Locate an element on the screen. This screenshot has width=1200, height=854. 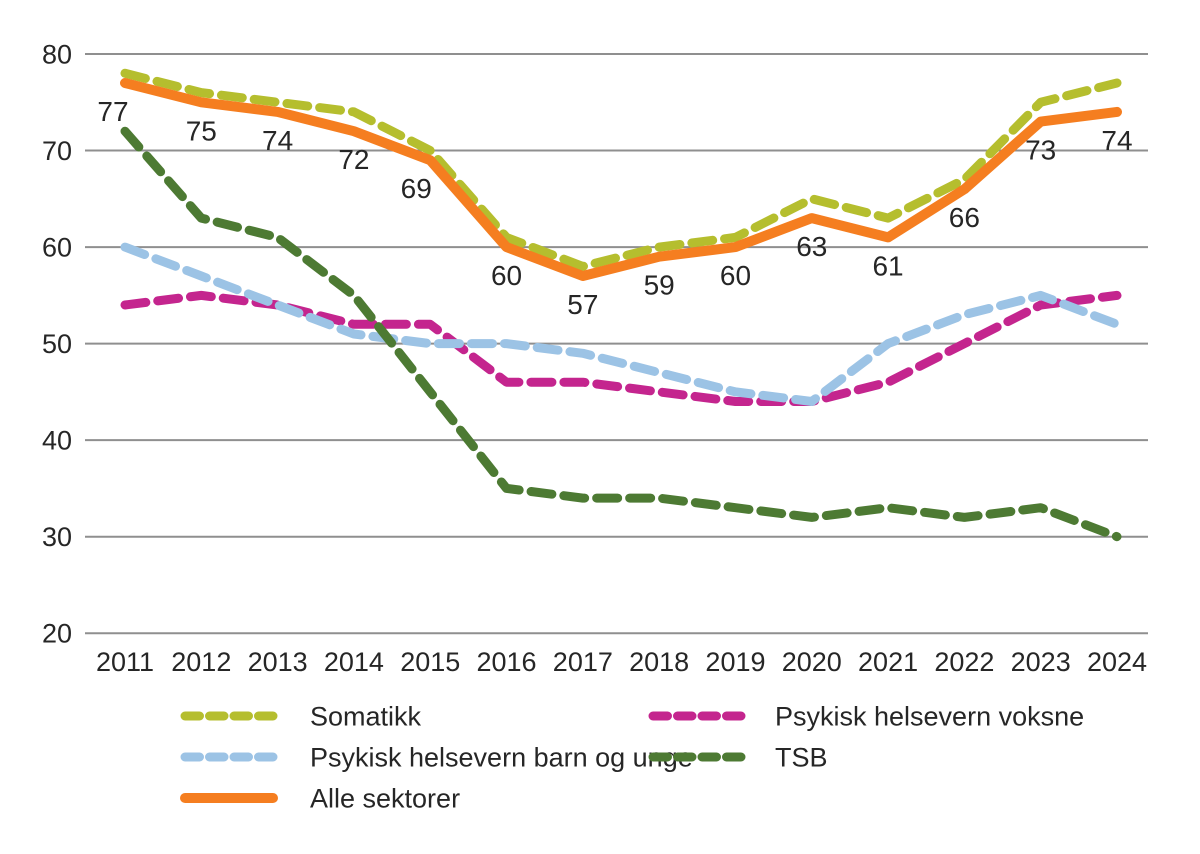
data-label: 75 is located at coordinates (201, 130).